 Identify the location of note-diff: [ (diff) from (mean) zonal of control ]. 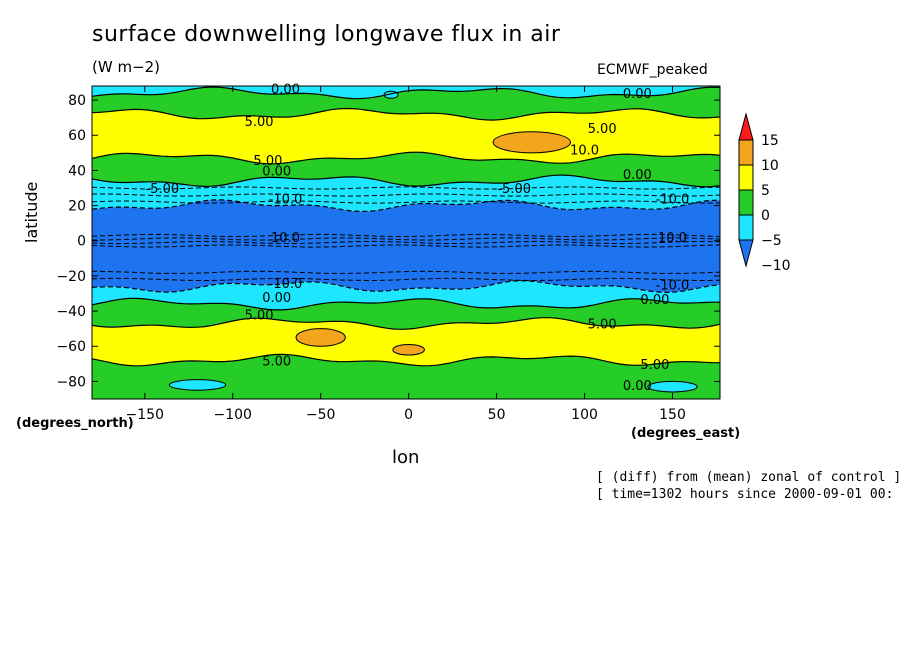
(749, 477).